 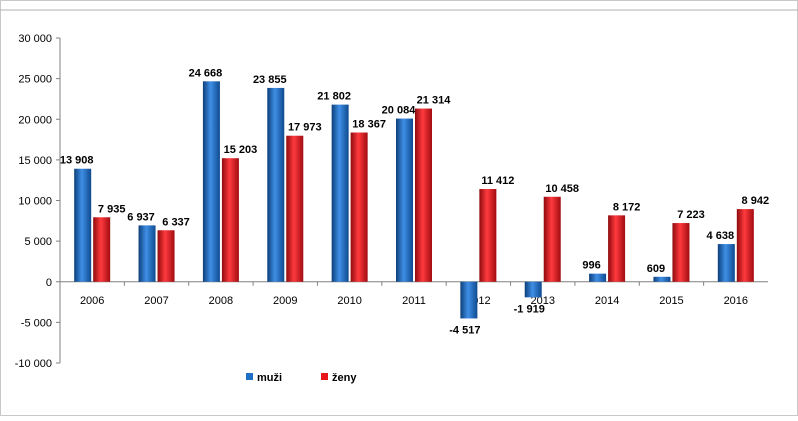 What do you see at coordinates (591, 266) in the screenshot?
I see `data-label: 996` at bounding box center [591, 266].